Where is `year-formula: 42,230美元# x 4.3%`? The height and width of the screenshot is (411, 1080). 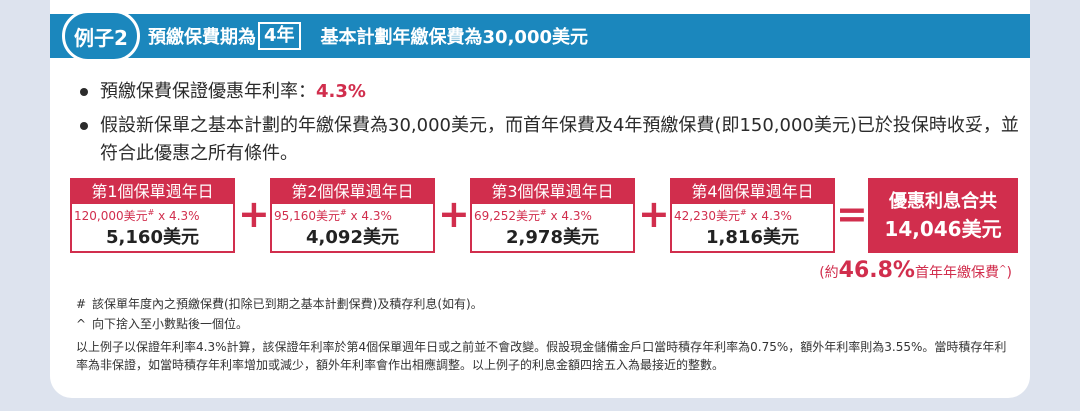 year-formula: 42,230美元# x 4.3% is located at coordinates (752, 214).